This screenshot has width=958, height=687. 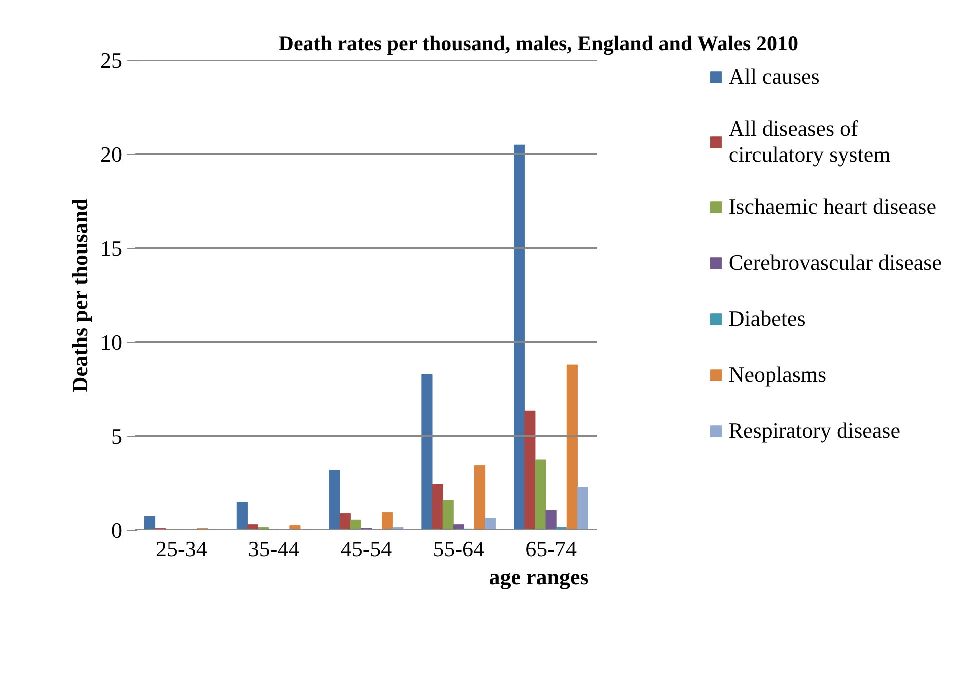 I want to click on y-tick-label: 15, so click(x=111, y=248).